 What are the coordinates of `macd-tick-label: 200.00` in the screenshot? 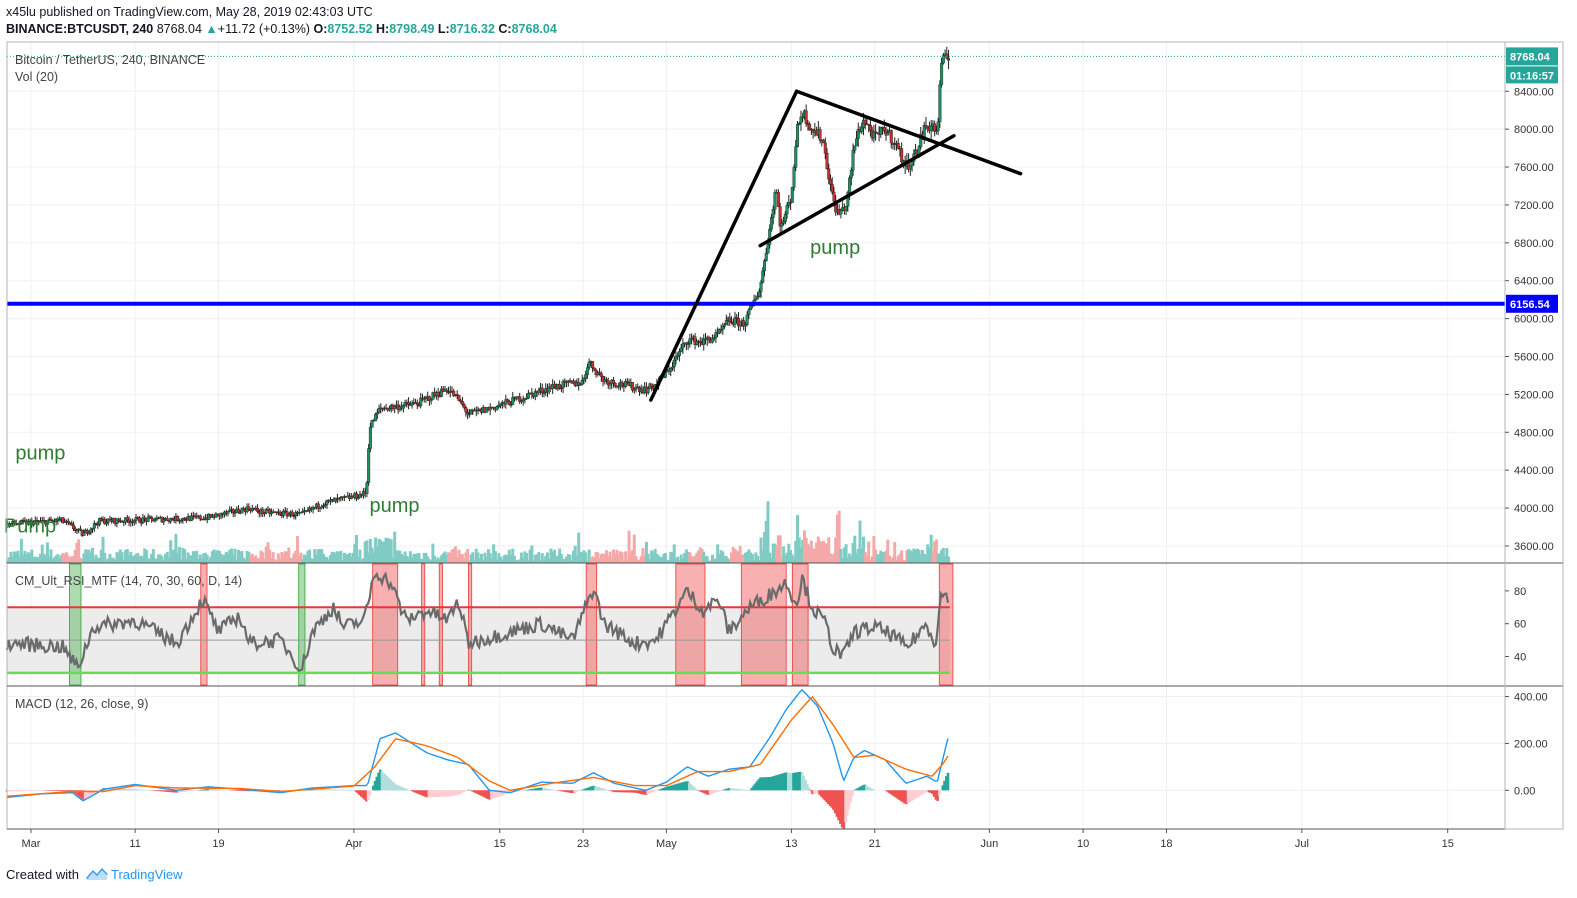 It's located at (1531, 744).